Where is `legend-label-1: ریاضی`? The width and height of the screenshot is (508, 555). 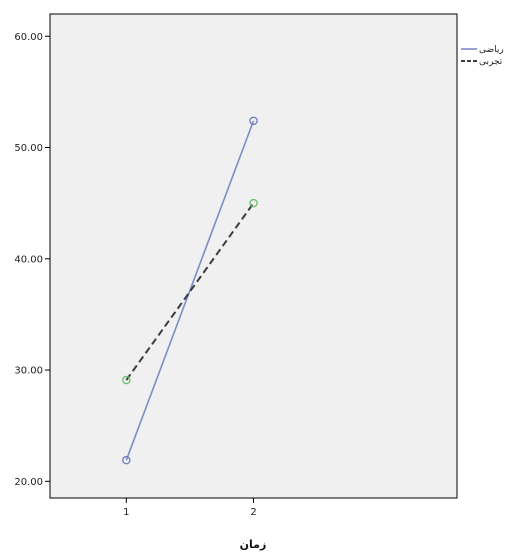 legend-label-1: ریاضی is located at coordinates (491, 50).